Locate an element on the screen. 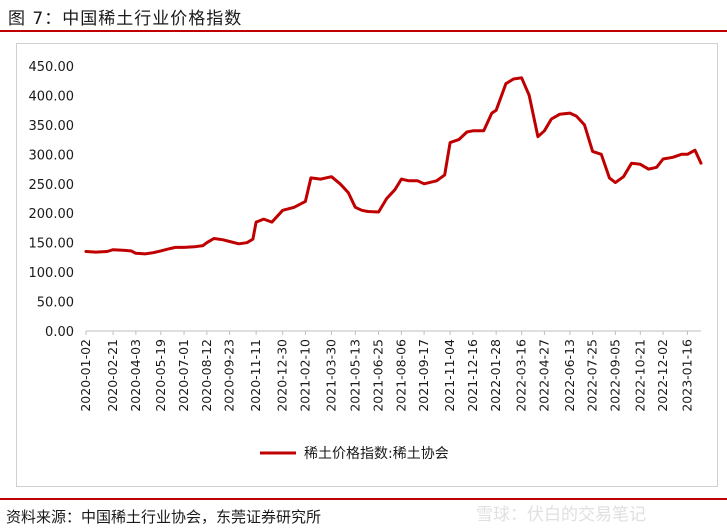  x-tick-label: 2022-10-21 is located at coordinates (639, 375).